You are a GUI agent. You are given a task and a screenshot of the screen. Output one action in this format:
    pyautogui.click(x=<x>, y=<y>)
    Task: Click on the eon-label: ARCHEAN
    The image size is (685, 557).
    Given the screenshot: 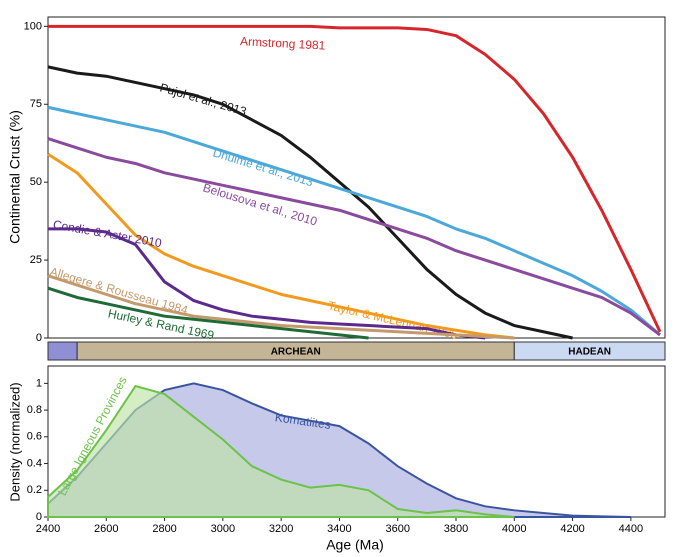 What is the action you would take?
    pyautogui.click(x=296, y=352)
    